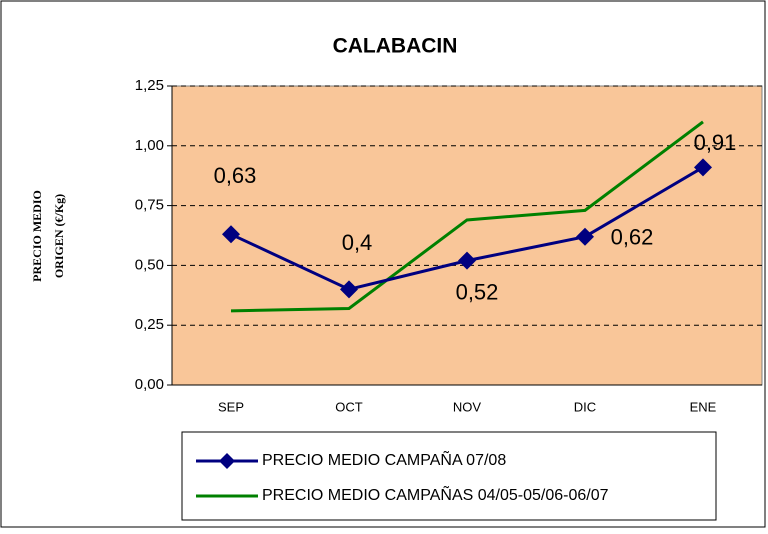 This screenshot has height=534, width=768. Describe the element at coordinates (384, 459) in the screenshot. I see `legend-label: PRECIO MEDIO CAMPAÑA 07/08` at that location.